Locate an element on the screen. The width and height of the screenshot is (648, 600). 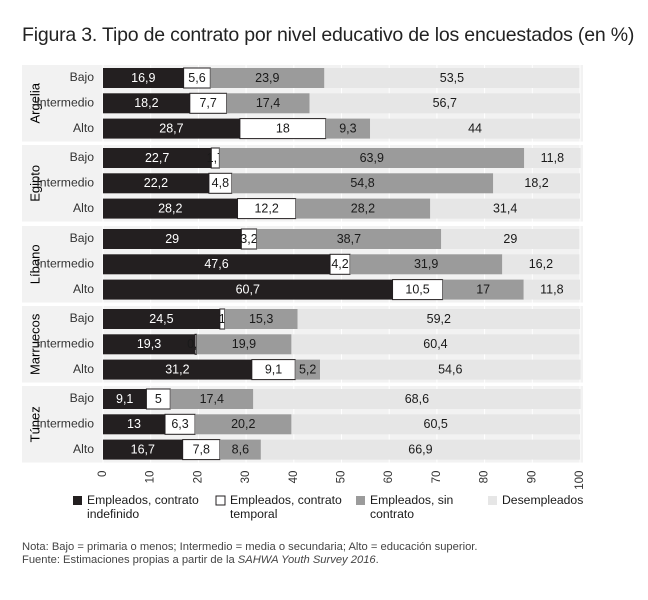
data-label: 47,6 is located at coordinates (216, 264).